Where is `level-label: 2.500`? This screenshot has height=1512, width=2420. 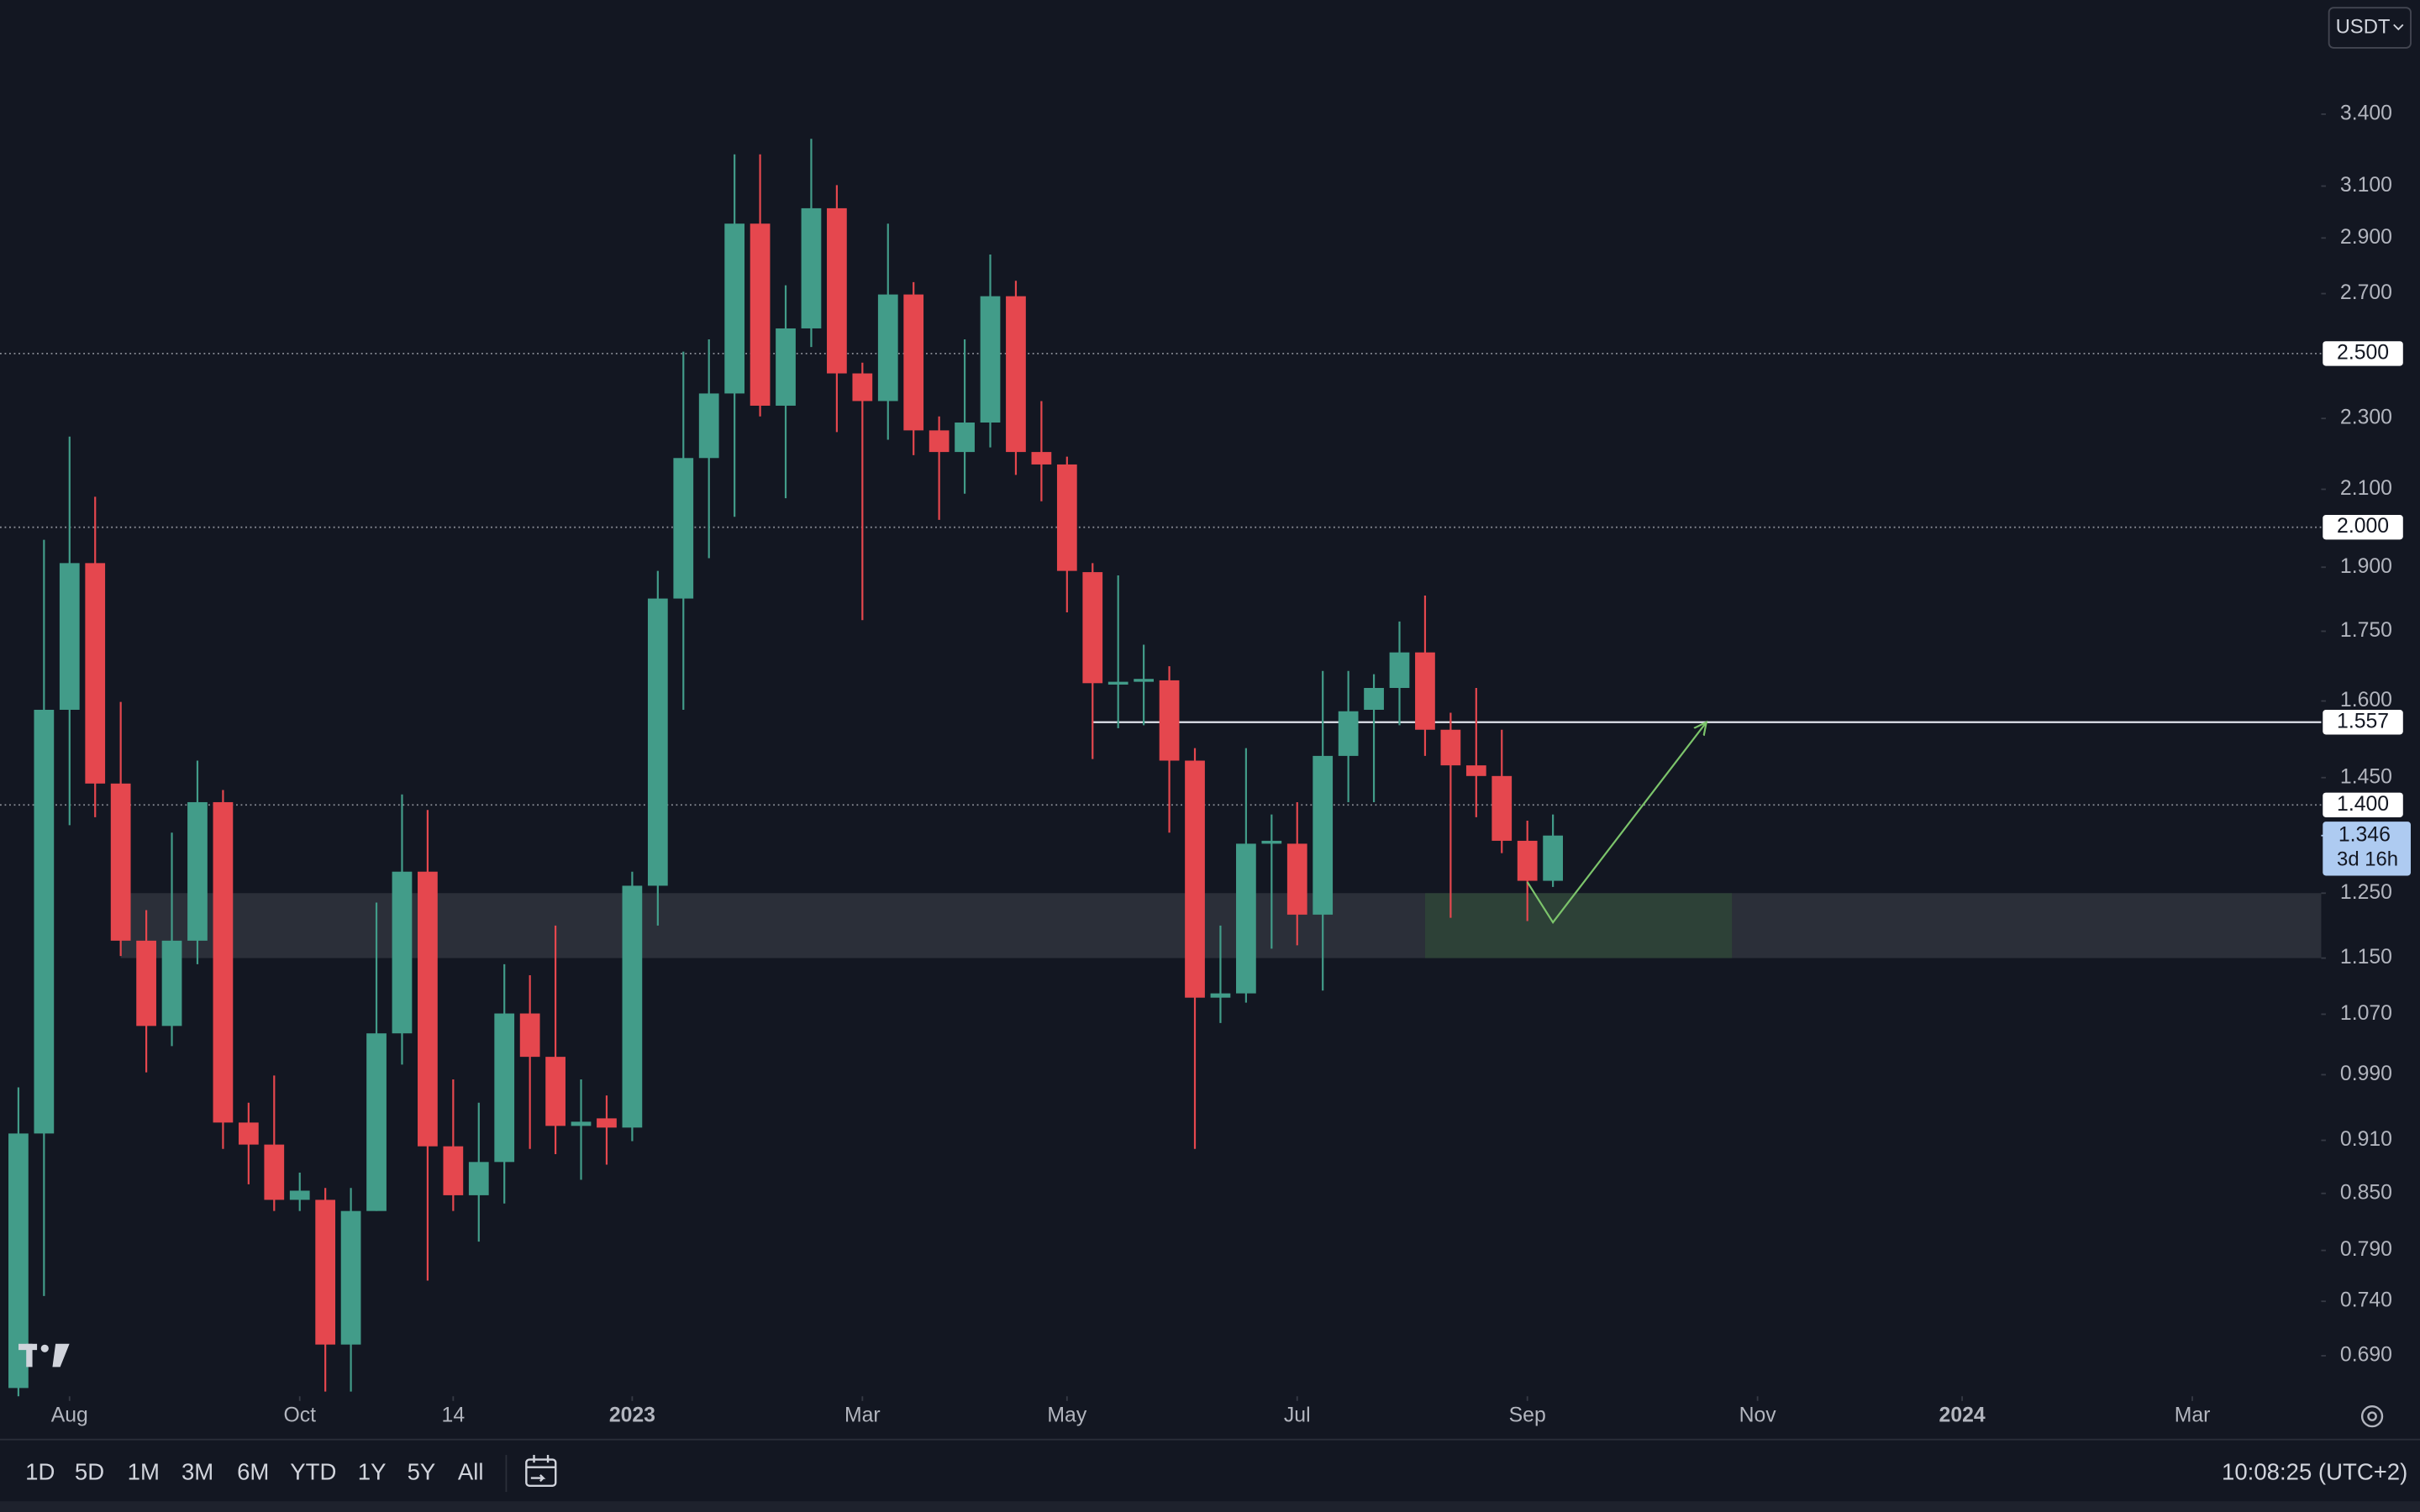
level-label: 2.500 is located at coordinates (2363, 352).